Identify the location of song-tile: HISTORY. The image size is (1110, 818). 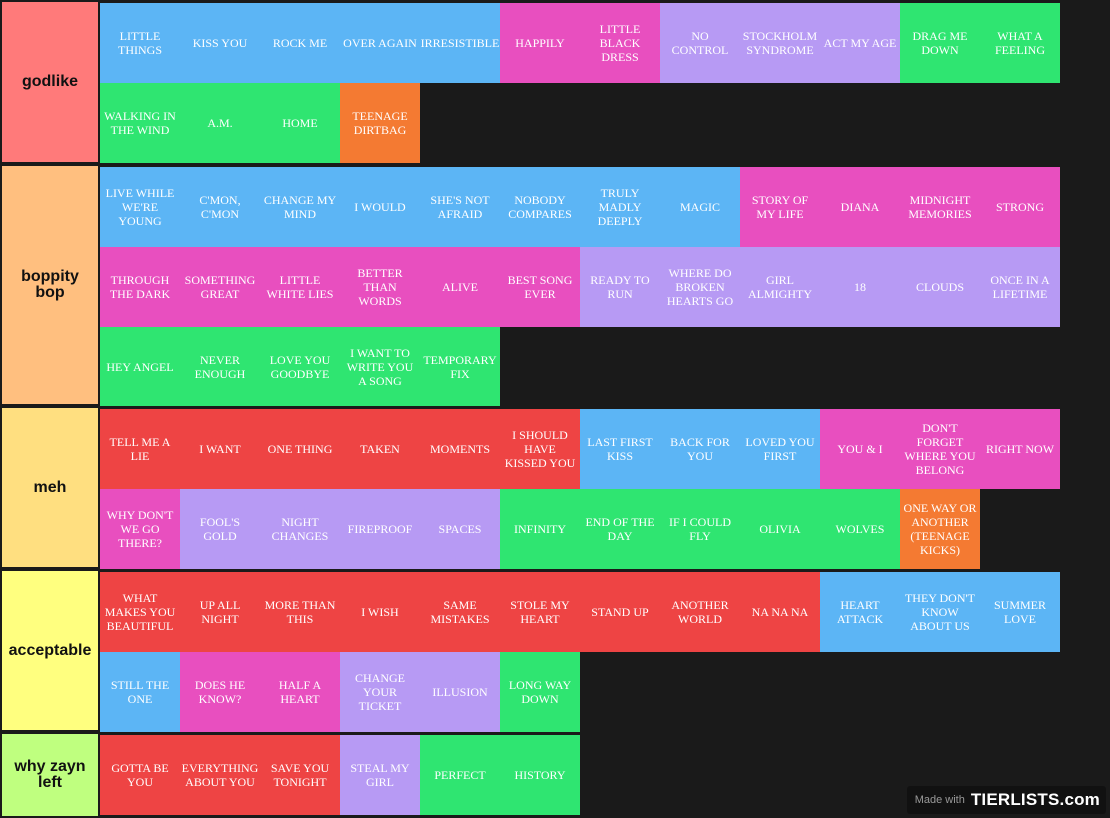
(540, 775).